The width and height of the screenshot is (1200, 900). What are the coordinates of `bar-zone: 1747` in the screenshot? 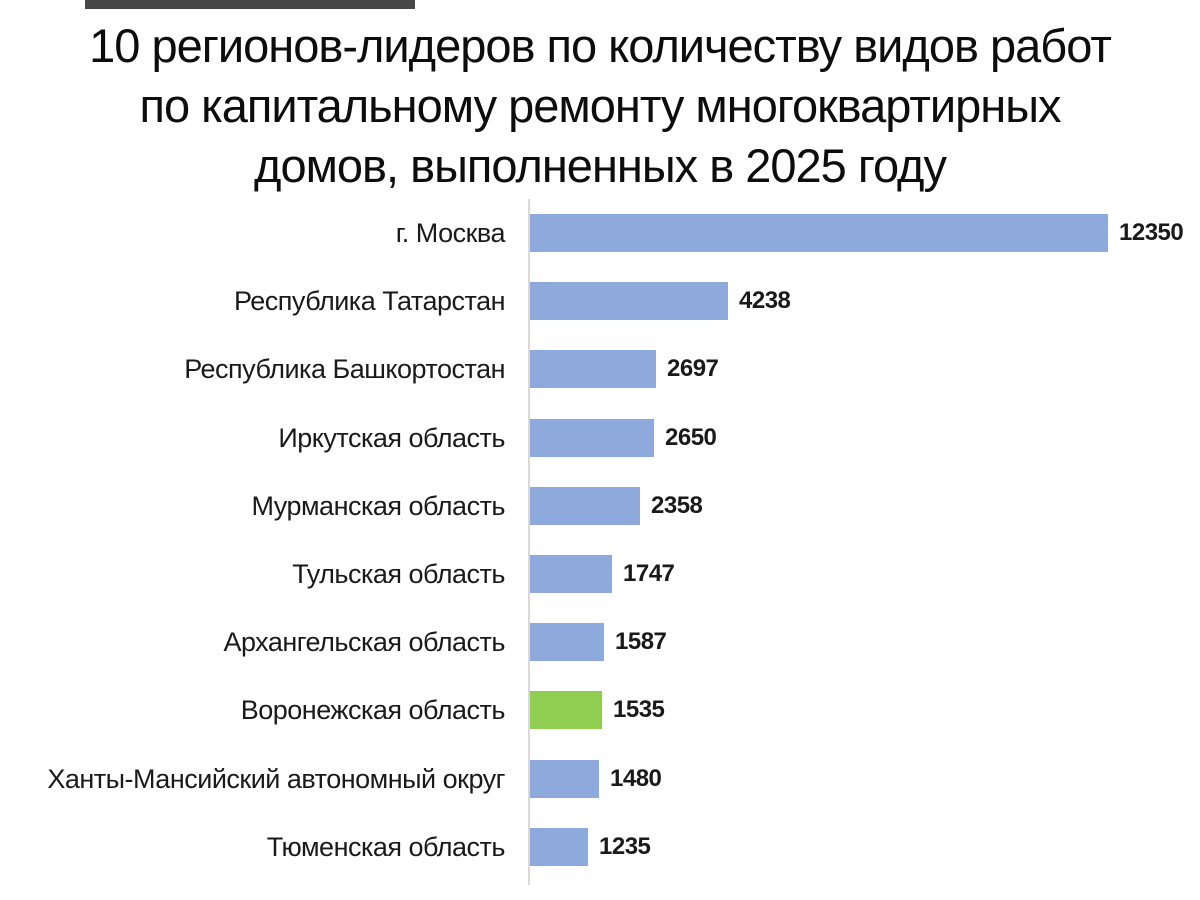 It's located at (602, 574).